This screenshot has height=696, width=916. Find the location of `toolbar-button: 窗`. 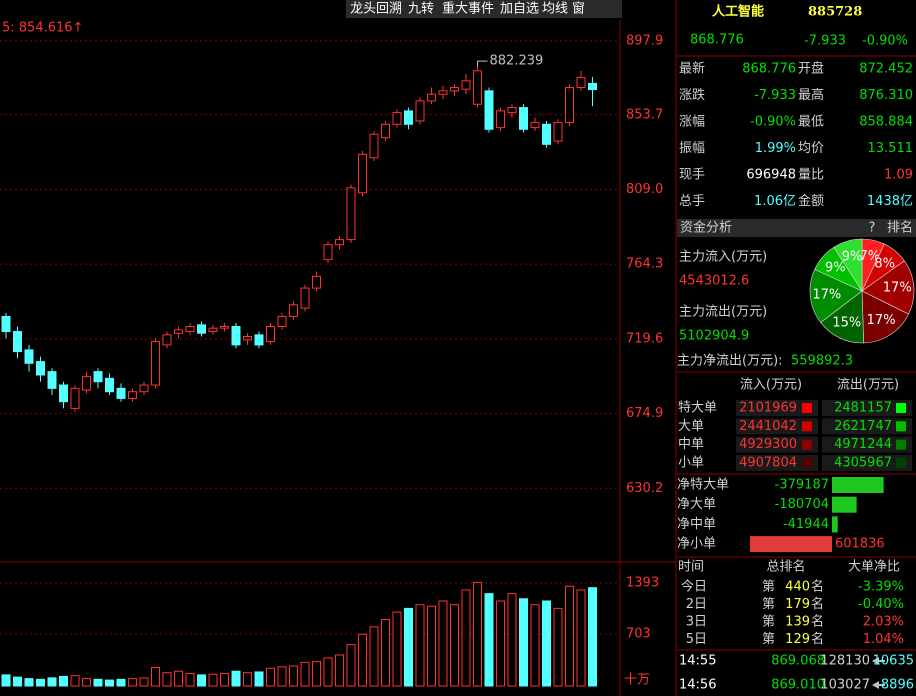

toolbar-button: 窗 is located at coordinates (578, 9).